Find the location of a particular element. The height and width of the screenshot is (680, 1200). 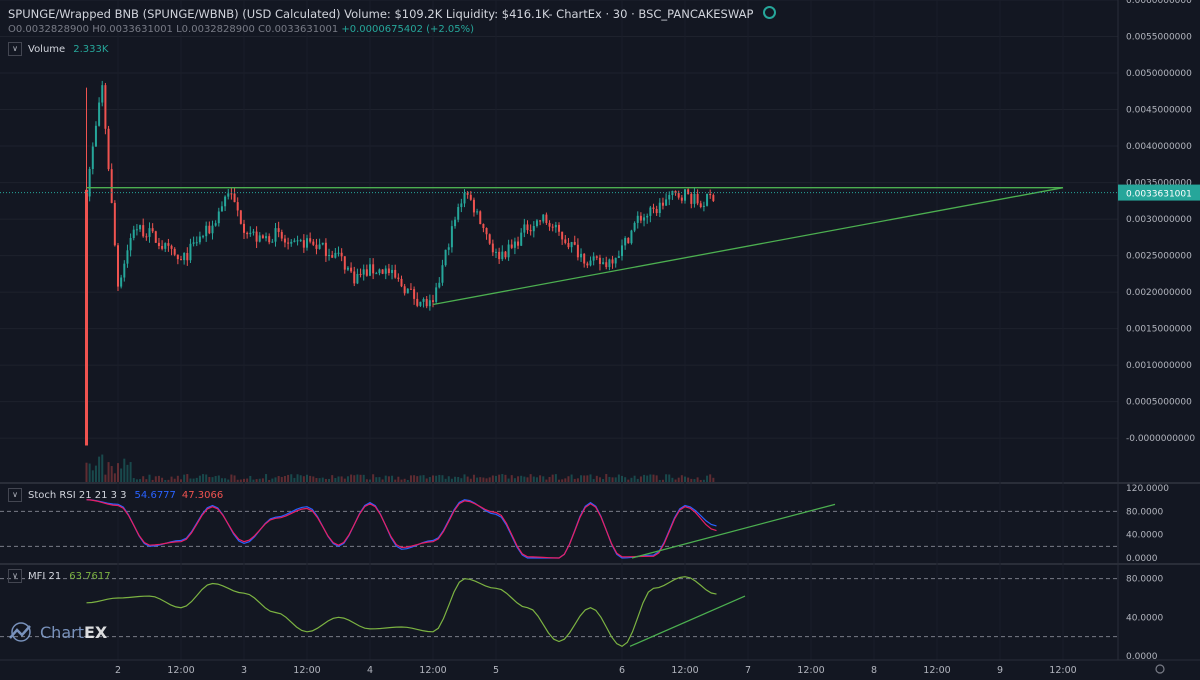

mfi-legend: ∨ MFI 21 63.7617 is located at coordinates (59, 576).